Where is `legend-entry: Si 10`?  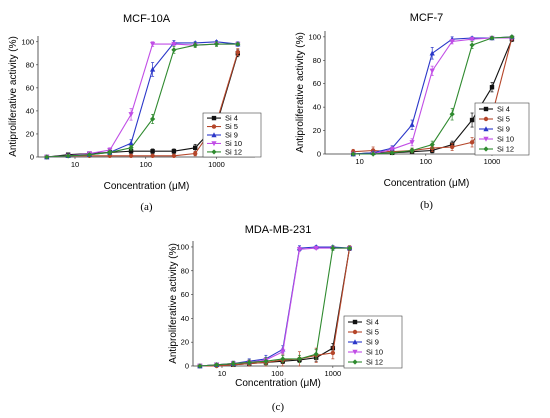 legend-entry: Si 10 is located at coordinates (505, 139).